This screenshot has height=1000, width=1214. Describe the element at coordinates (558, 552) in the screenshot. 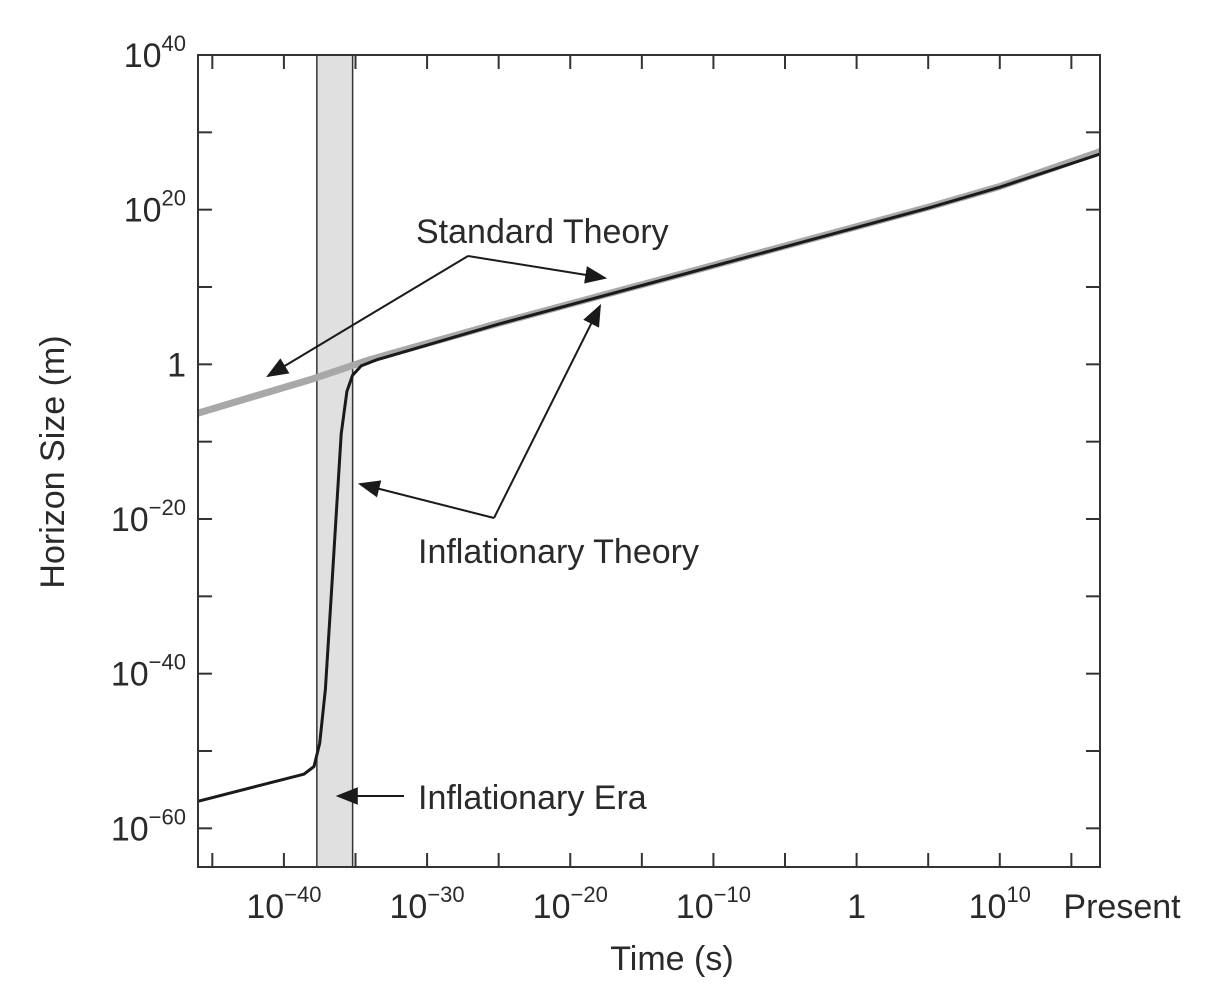

I see `inflationary-theory-label: Inflationary Theory` at that location.